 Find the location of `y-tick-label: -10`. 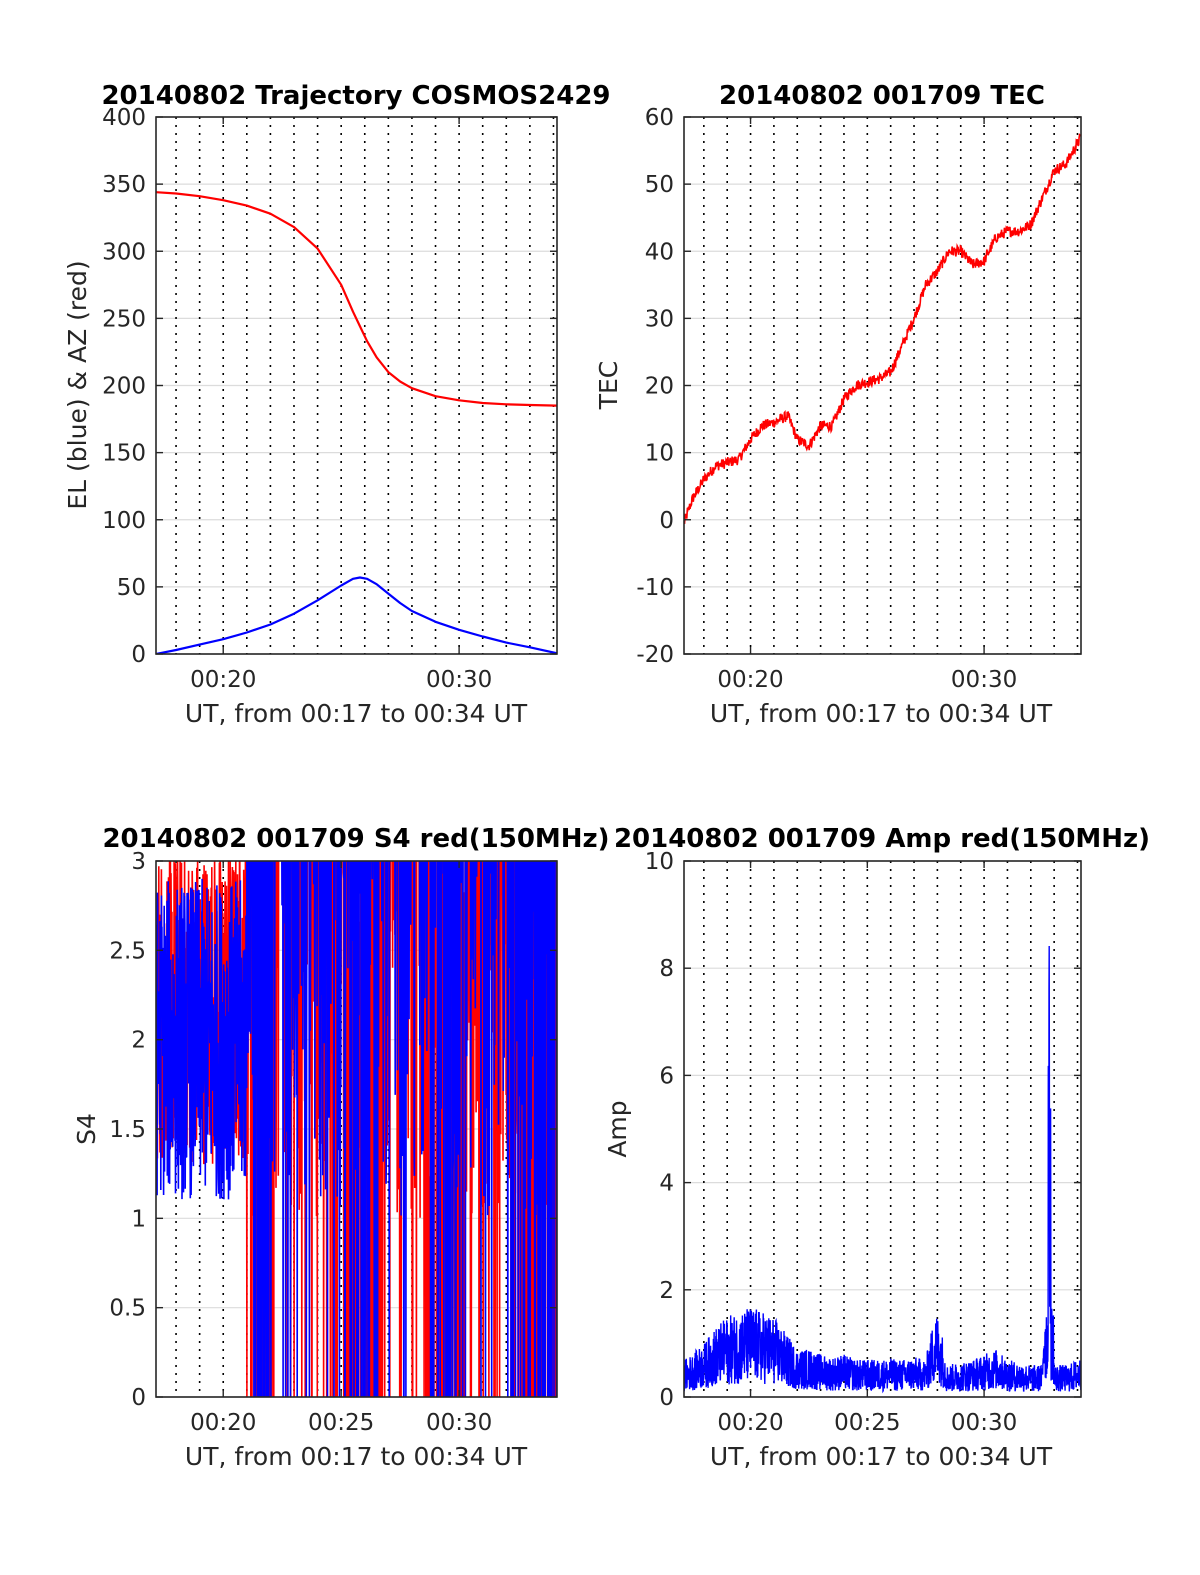

y-tick-label: -10 is located at coordinates (655, 588).